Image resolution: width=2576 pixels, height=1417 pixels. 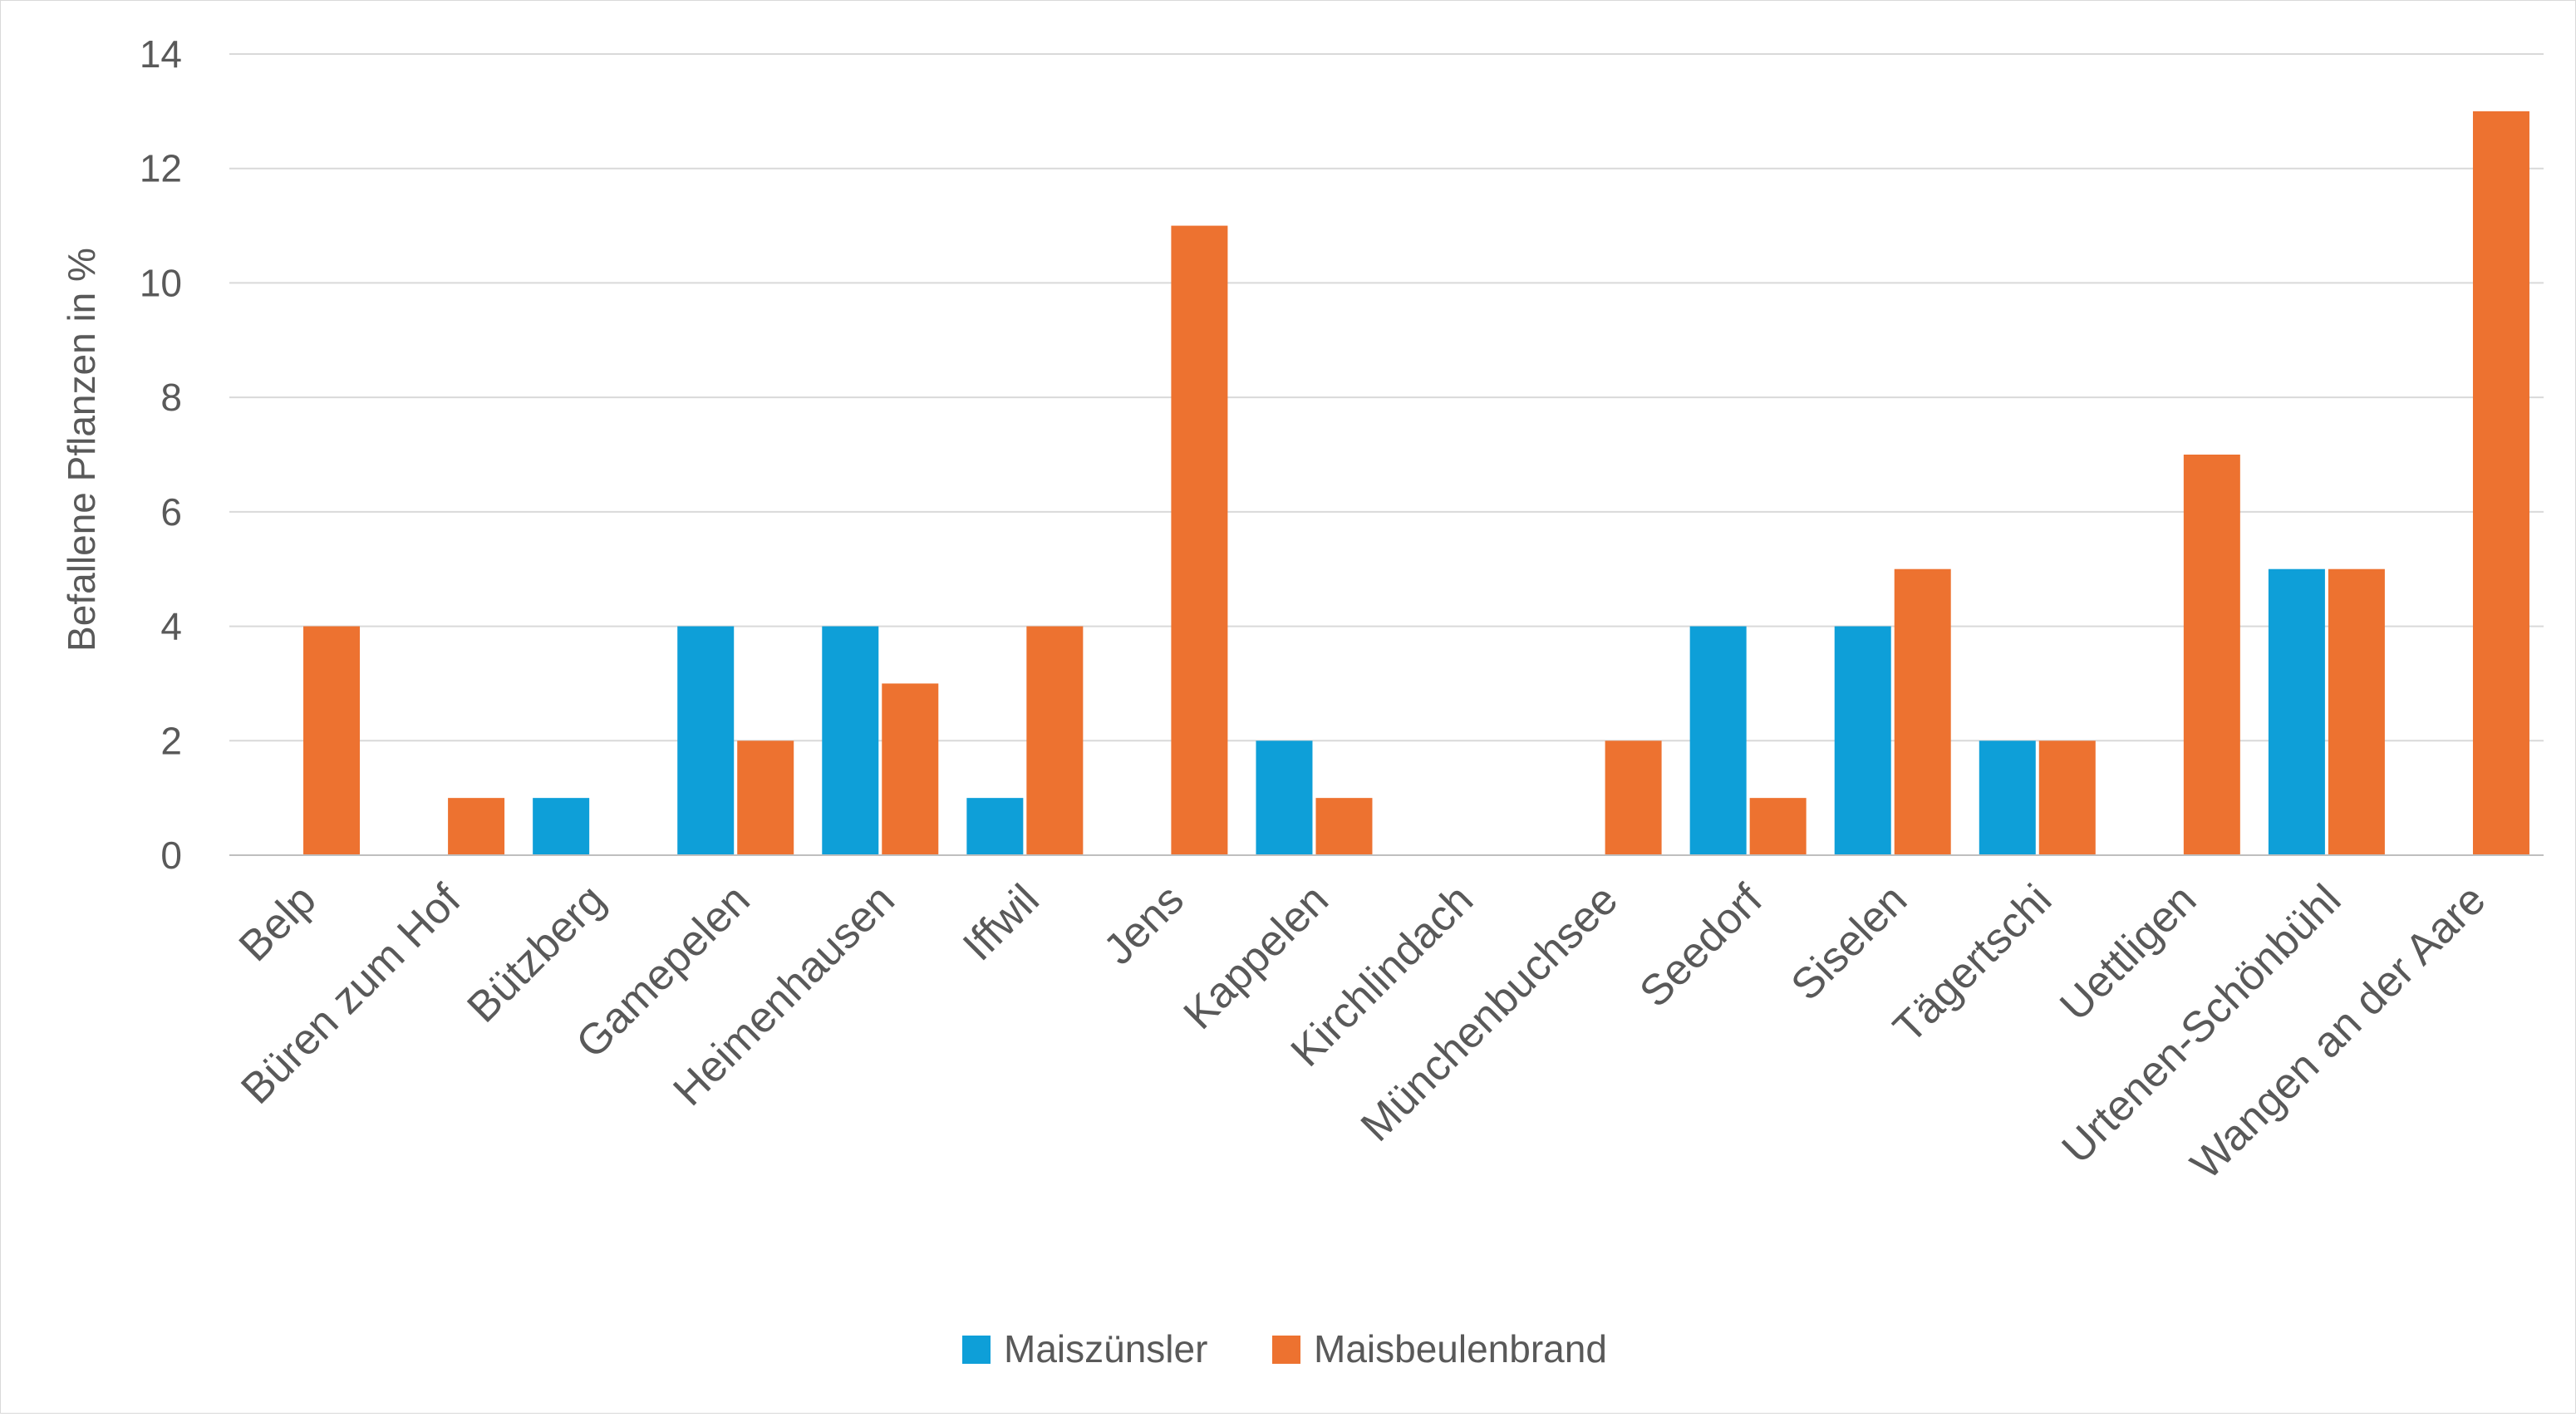 I want to click on x-tick-label: Belp, so click(x=278, y=923).